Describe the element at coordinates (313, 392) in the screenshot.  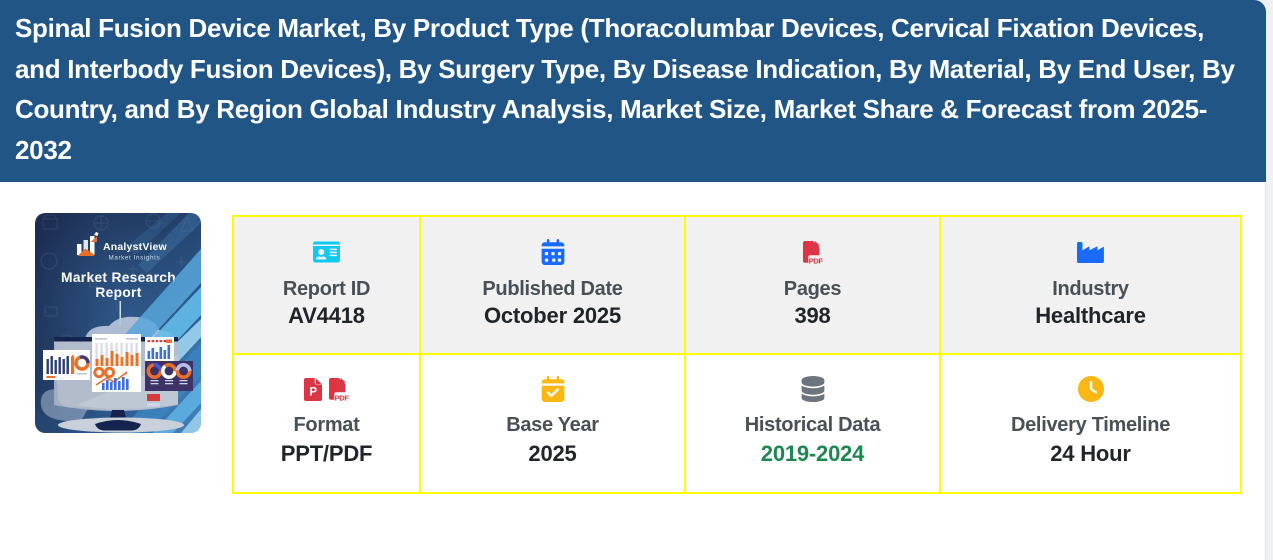
I see `svg-text: P` at that location.